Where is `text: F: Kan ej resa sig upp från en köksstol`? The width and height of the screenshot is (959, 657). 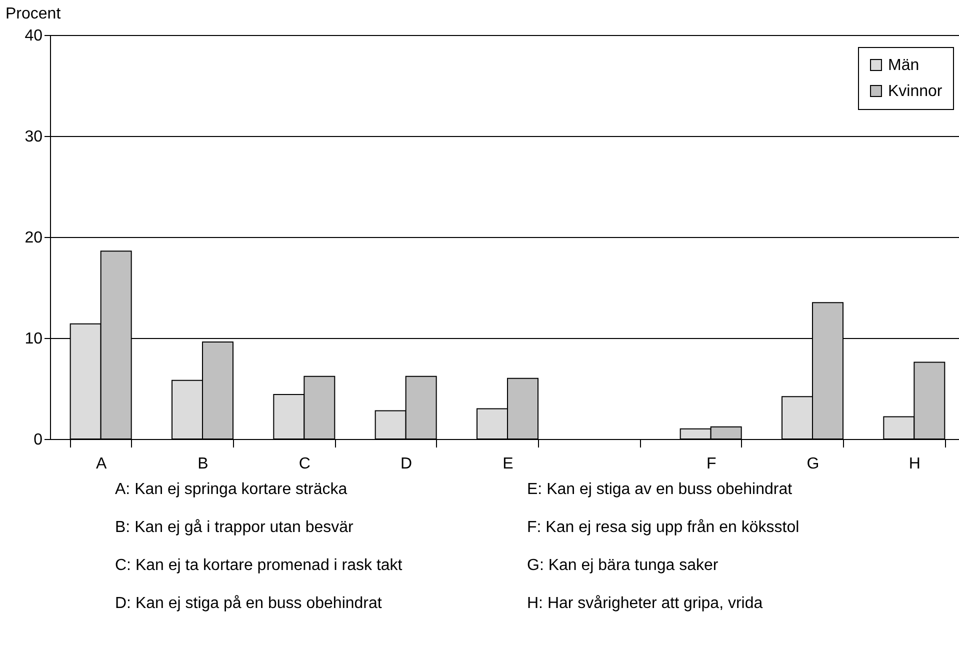
text: F: Kan ej resa sig upp från en köksstol is located at coordinates (663, 528).